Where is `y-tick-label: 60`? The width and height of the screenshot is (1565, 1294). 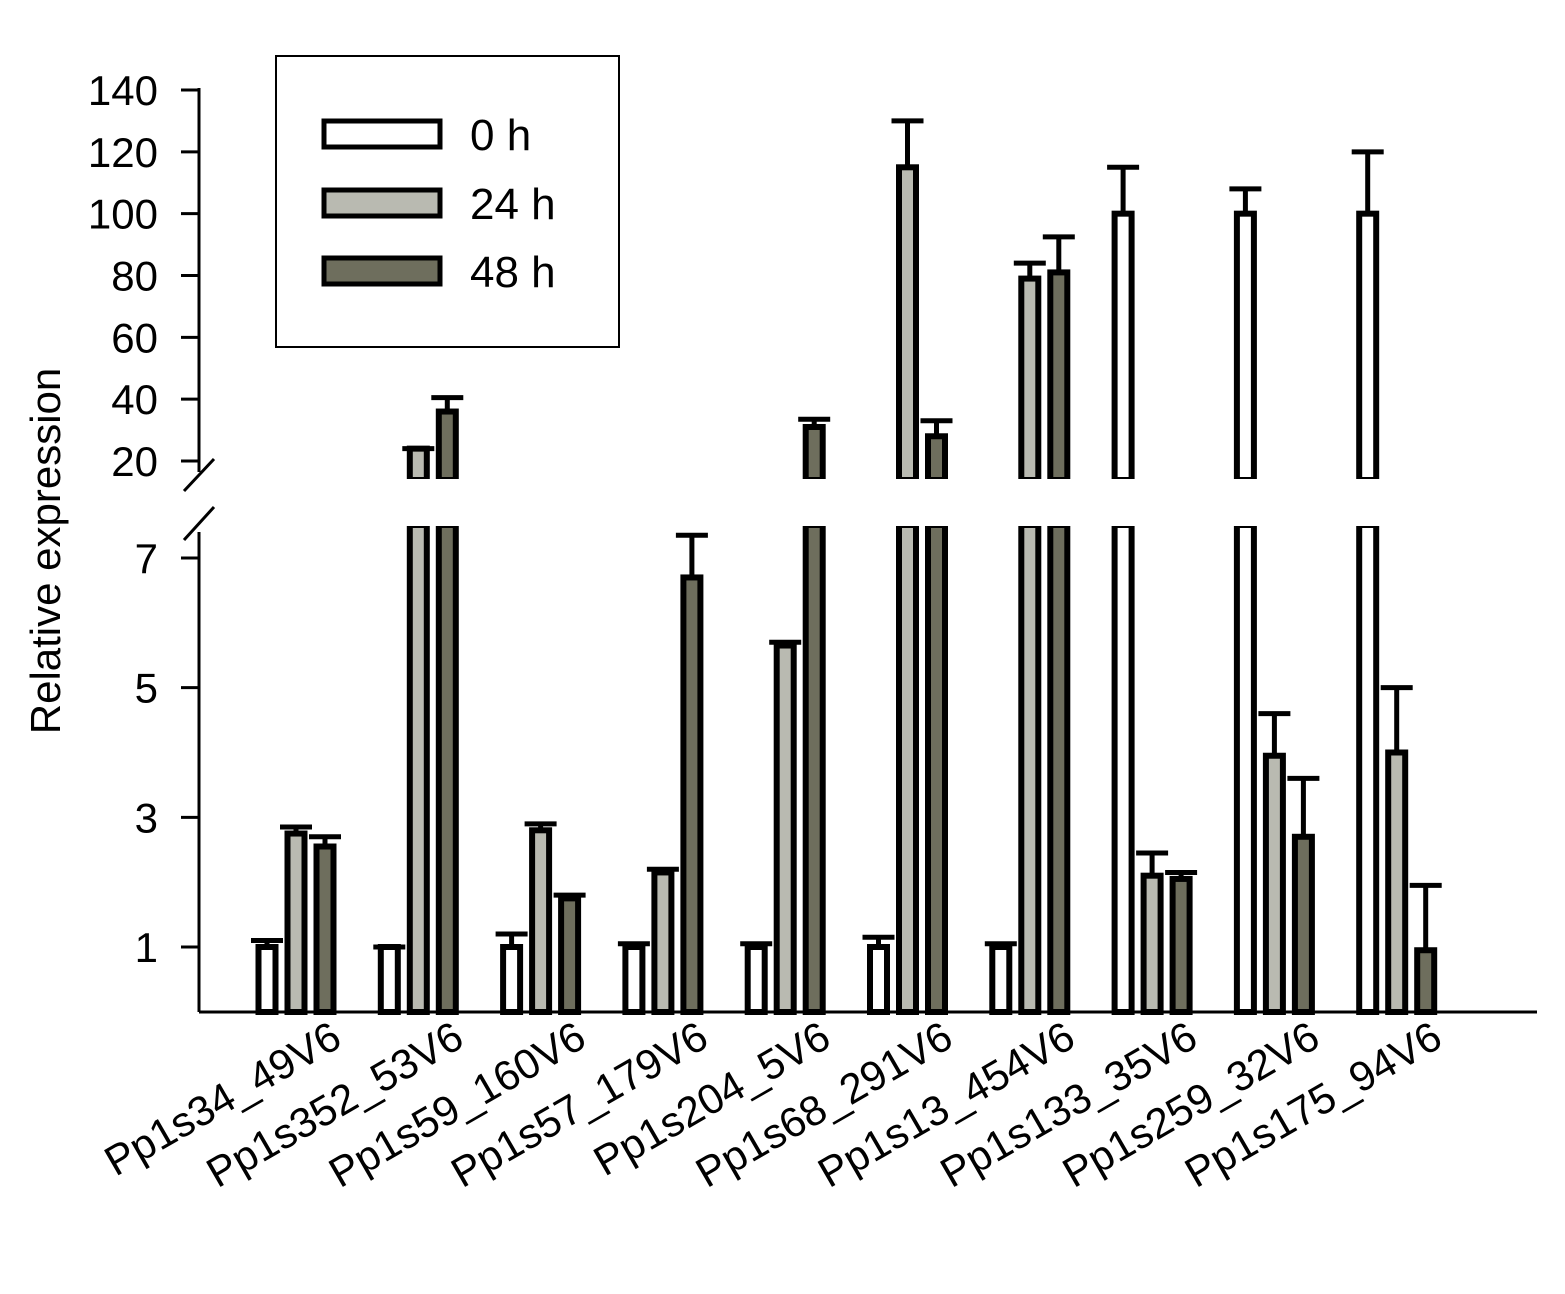
y-tick-label: 60 is located at coordinates (134, 337).